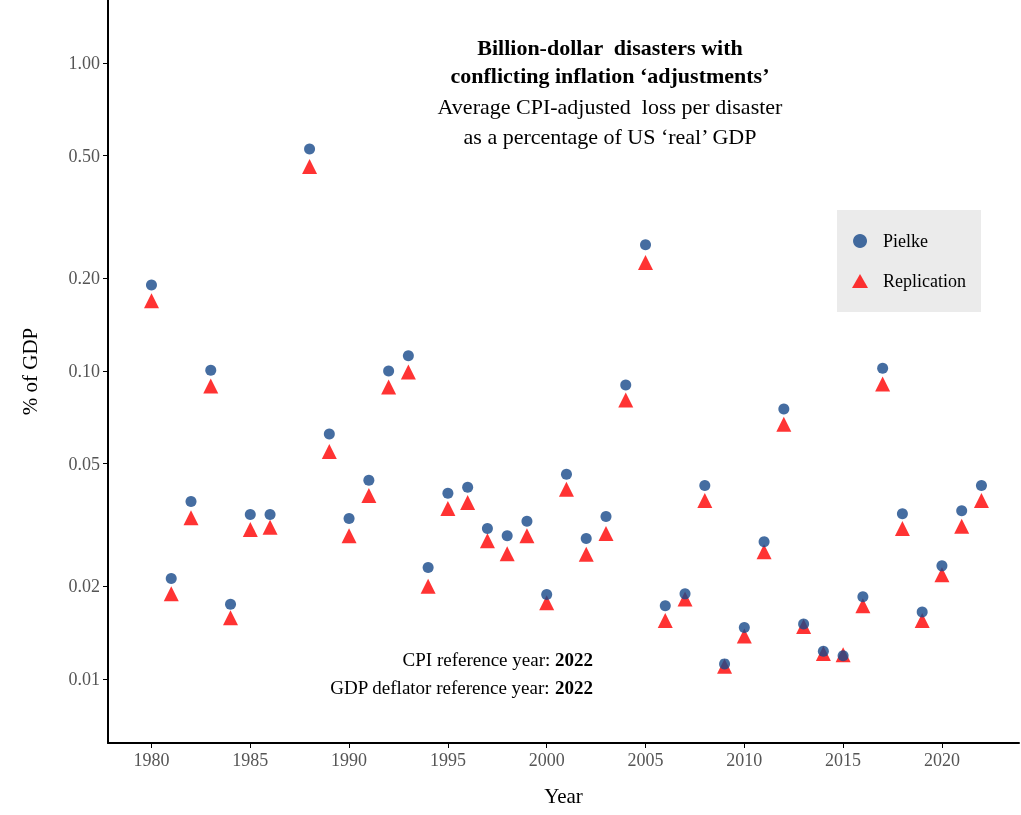 The height and width of the screenshot is (815, 1021). What do you see at coordinates (610, 121) in the screenshot?
I see `text: Average CPI-adjusted loss per disaster as a percentage of US ‘real’ GDP` at bounding box center [610, 121].